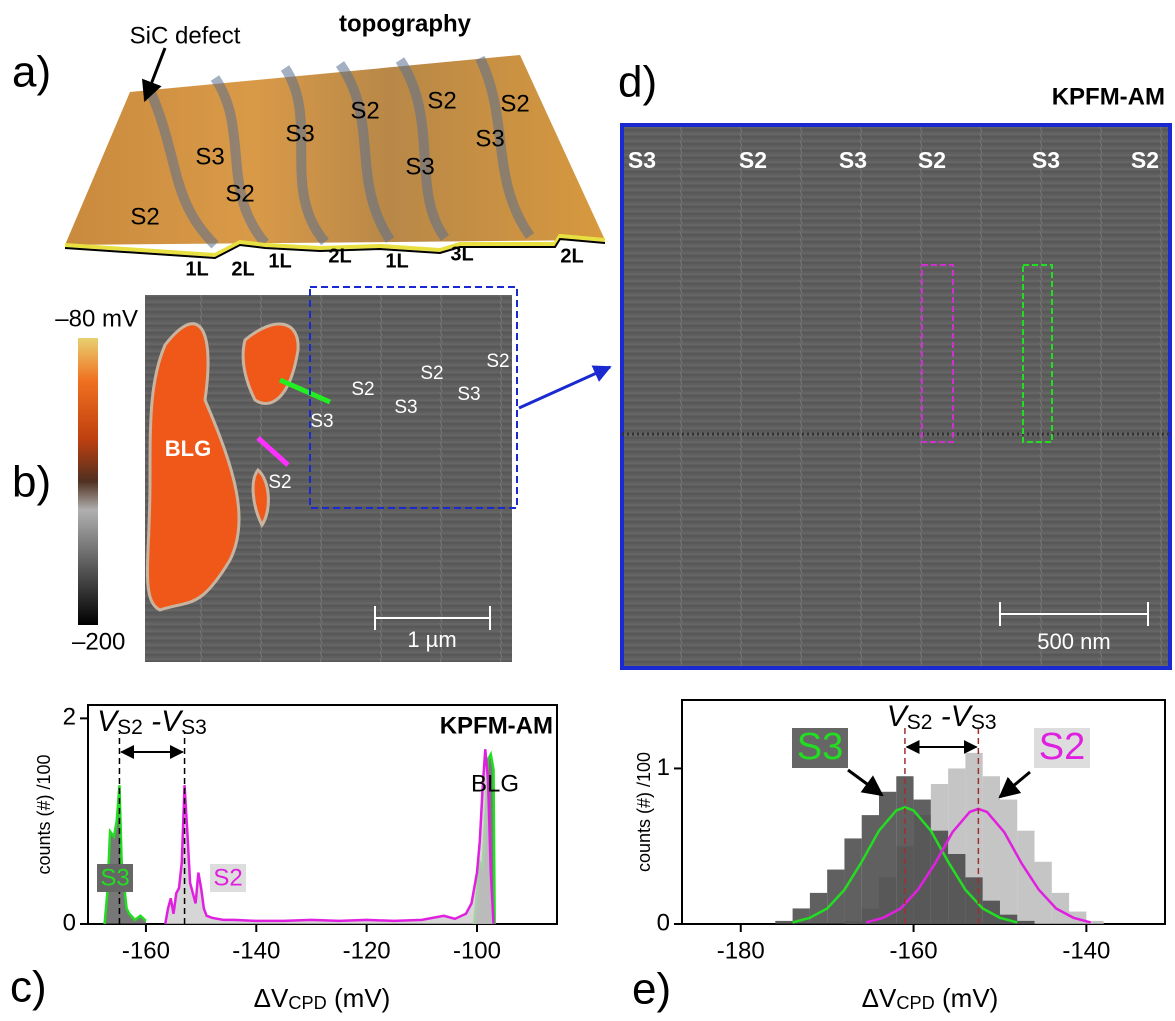 This screenshot has height=1021, width=1175. I want to click on layer-label: 3L, so click(461, 254).